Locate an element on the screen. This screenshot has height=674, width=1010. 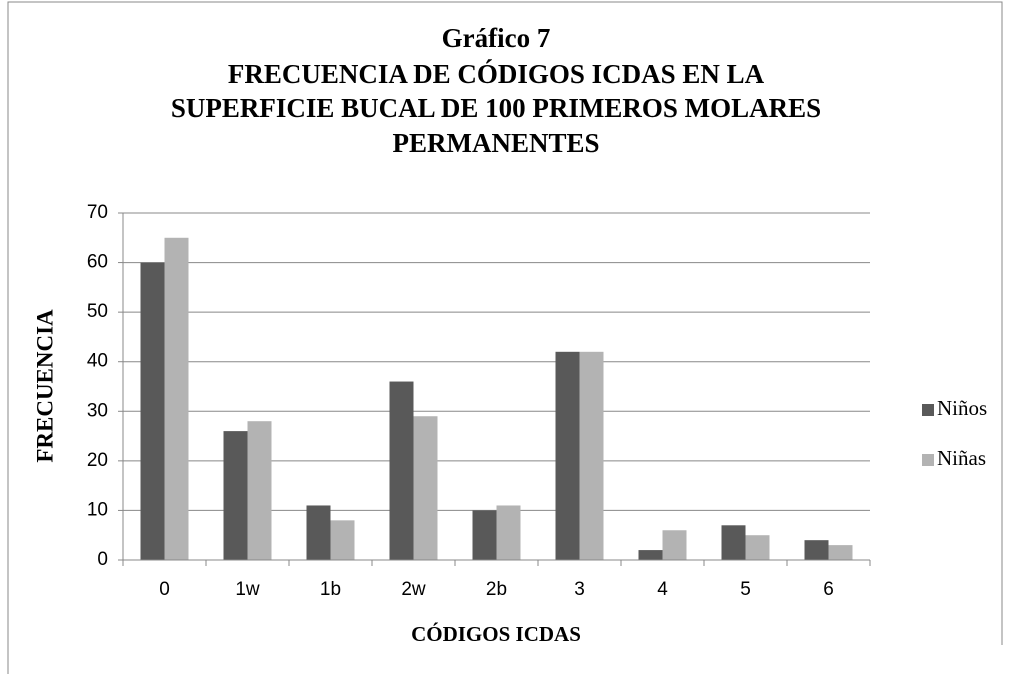
chart-title: PERMANENTES is located at coordinates (495, 143).